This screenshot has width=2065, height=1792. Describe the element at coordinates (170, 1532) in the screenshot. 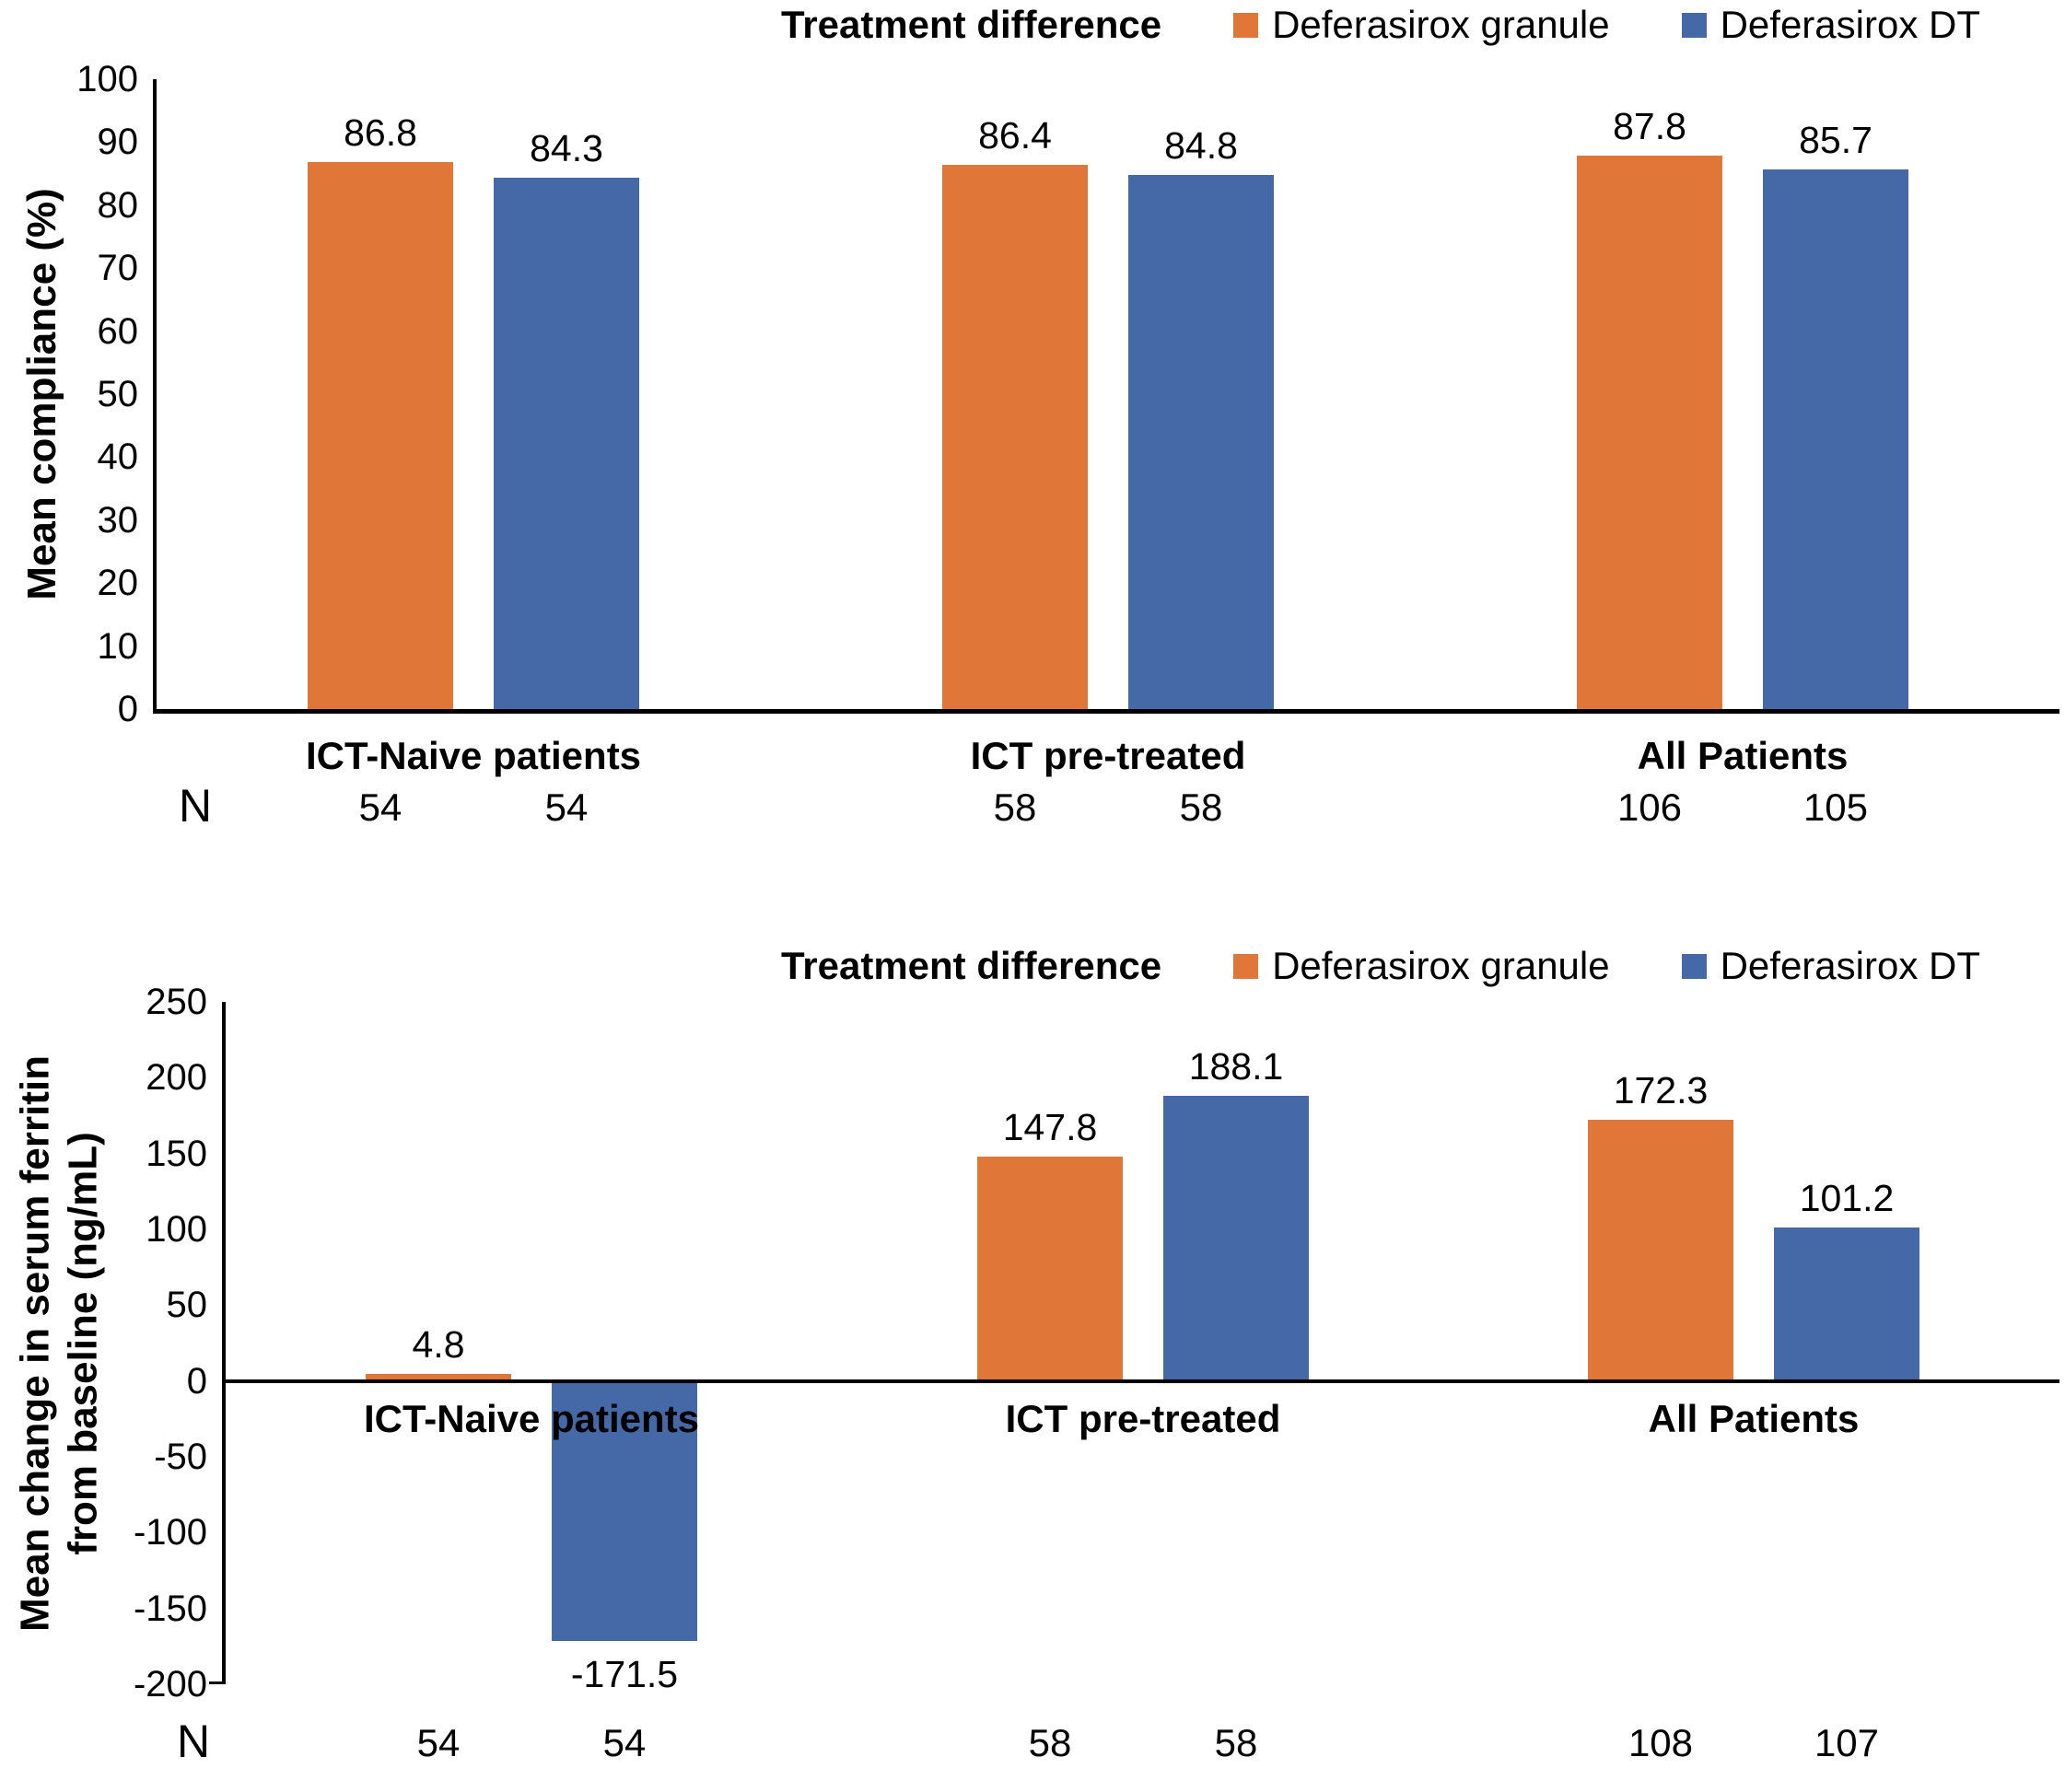

I see `y-tick-label: -100` at that location.